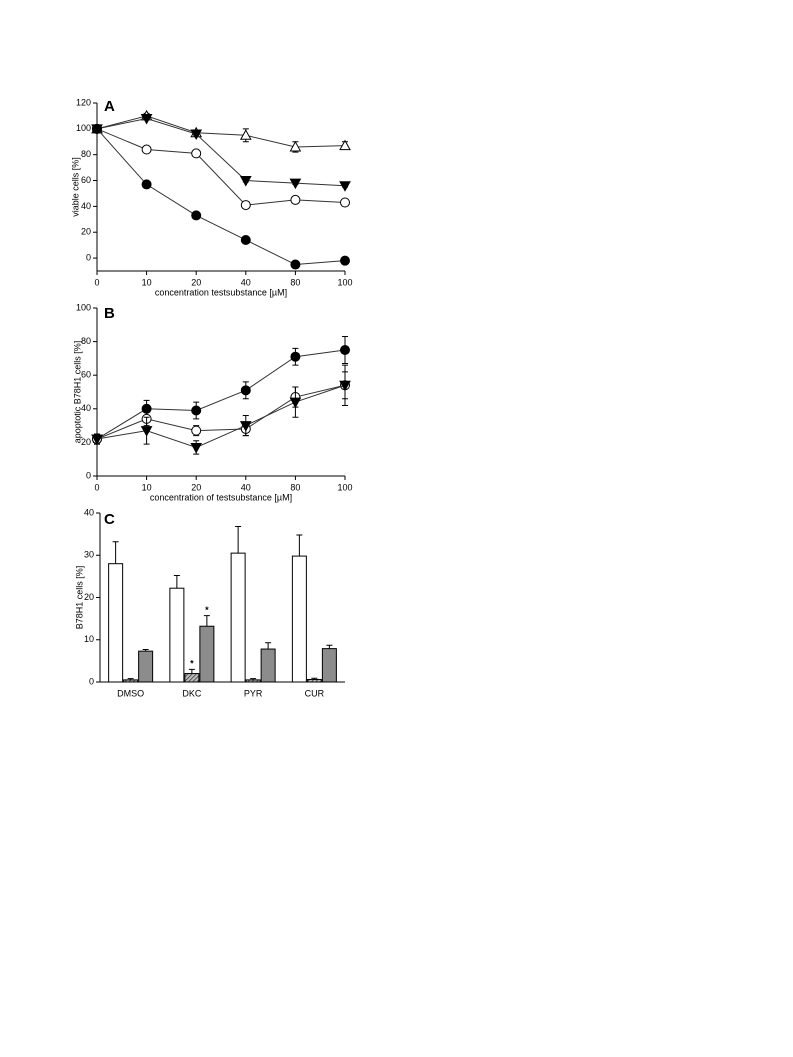 This screenshot has width=793, height=1057. Describe the element at coordinates (75, 187) in the screenshot. I see `y-axis-label: viable cells [%]` at that location.